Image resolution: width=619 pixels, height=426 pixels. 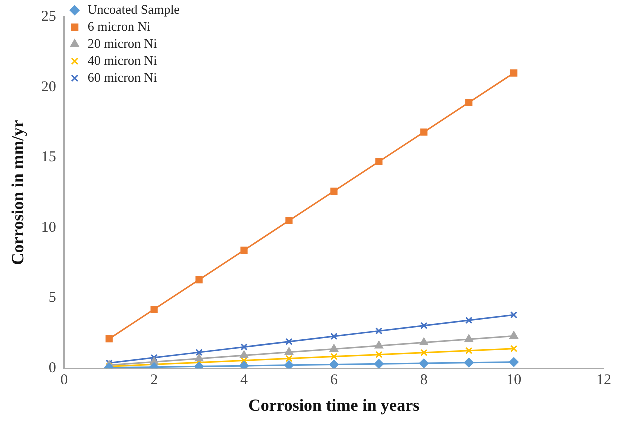 What do you see at coordinates (123, 77) in the screenshot?
I see `legend-label: 60 micron Ni` at bounding box center [123, 77].